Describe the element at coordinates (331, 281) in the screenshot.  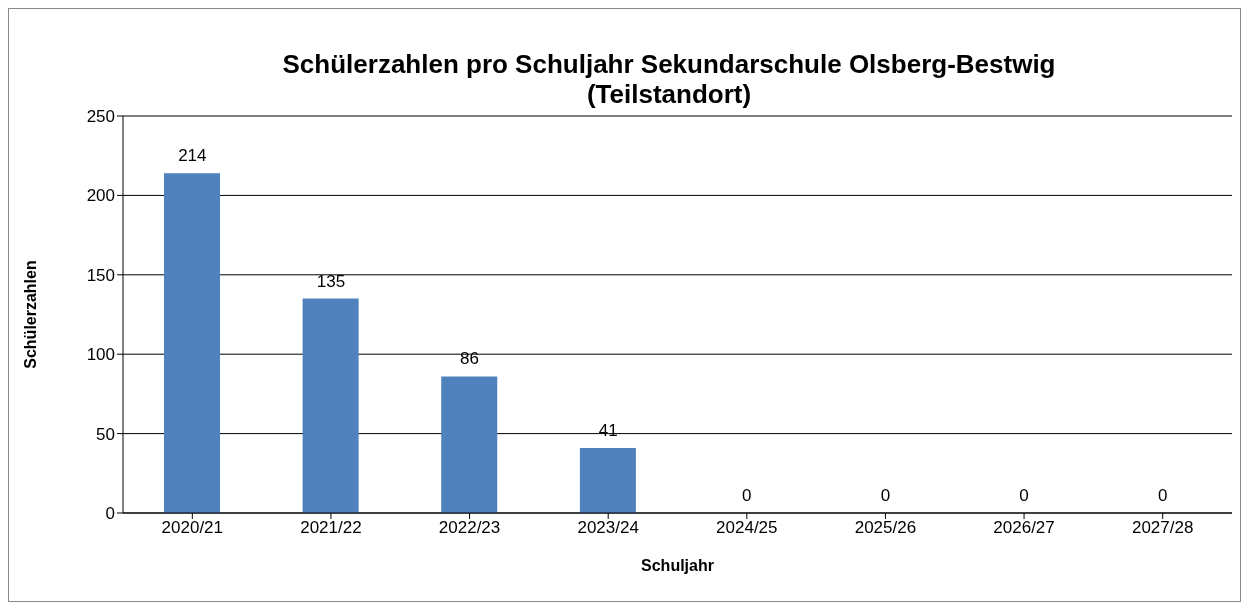
I see `data-label: 135` at that location.